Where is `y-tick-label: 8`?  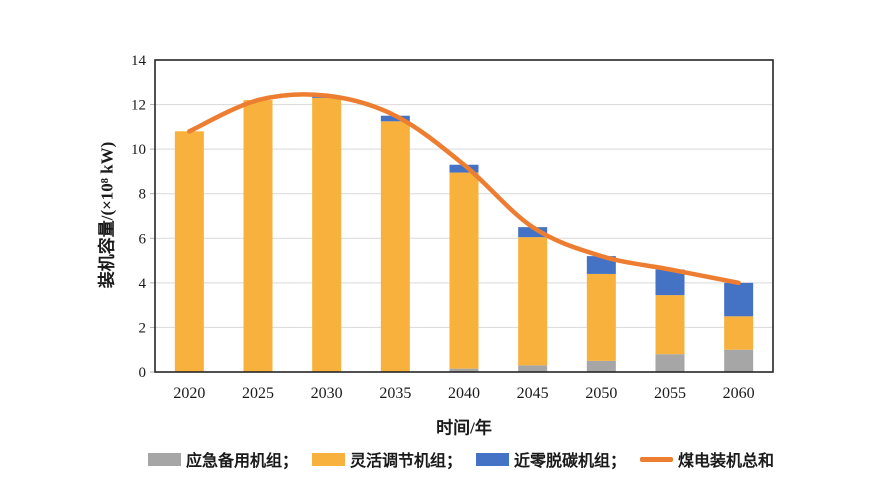
y-tick-label: 8 is located at coordinates (143, 195).